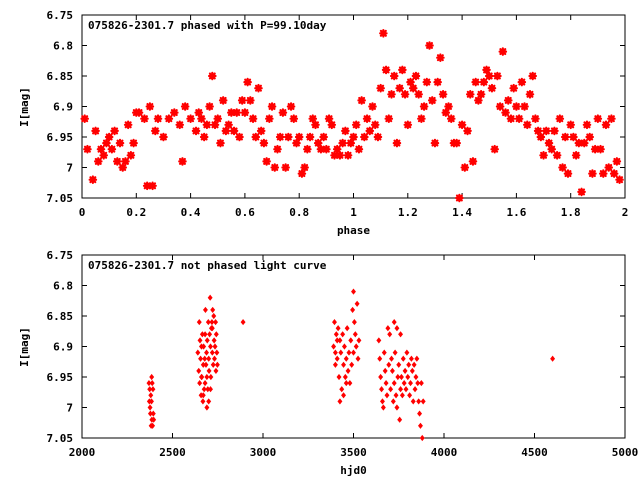 The image size is (640, 480). What do you see at coordinates (571, 212) in the screenshot?
I see `x-tick-label: 1.8` at bounding box center [571, 212].